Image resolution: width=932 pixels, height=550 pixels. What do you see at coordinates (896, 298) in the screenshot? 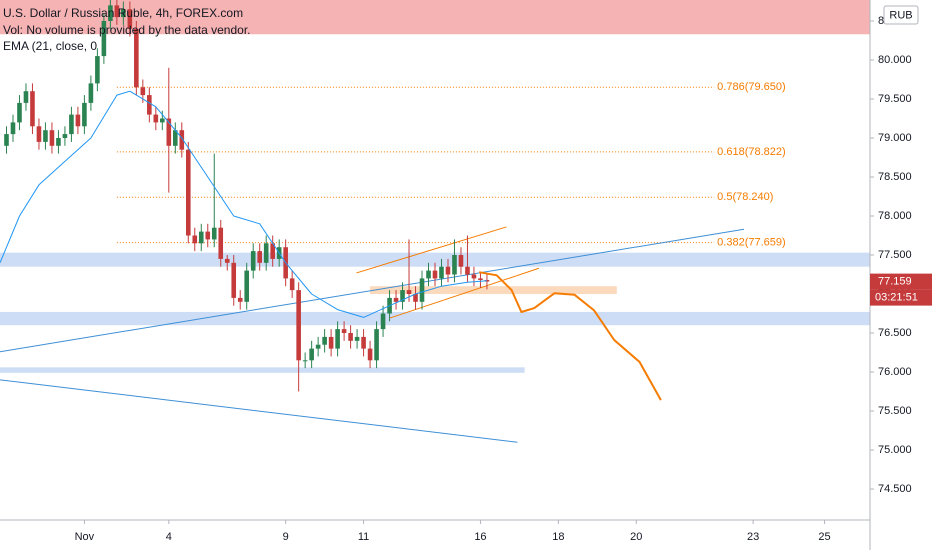
I see `countdown-label: 03:21:51` at bounding box center [896, 298].